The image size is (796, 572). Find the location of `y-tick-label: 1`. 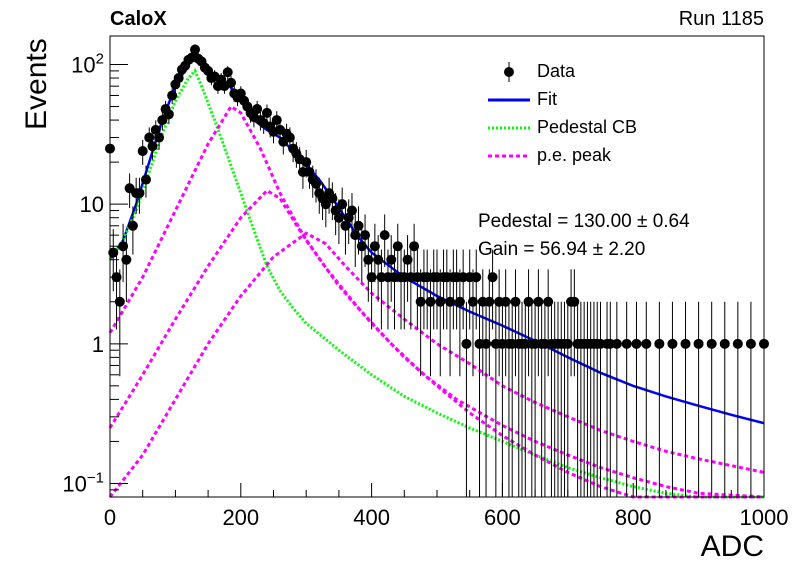

y-tick-label: 1 is located at coordinates (98, 344).